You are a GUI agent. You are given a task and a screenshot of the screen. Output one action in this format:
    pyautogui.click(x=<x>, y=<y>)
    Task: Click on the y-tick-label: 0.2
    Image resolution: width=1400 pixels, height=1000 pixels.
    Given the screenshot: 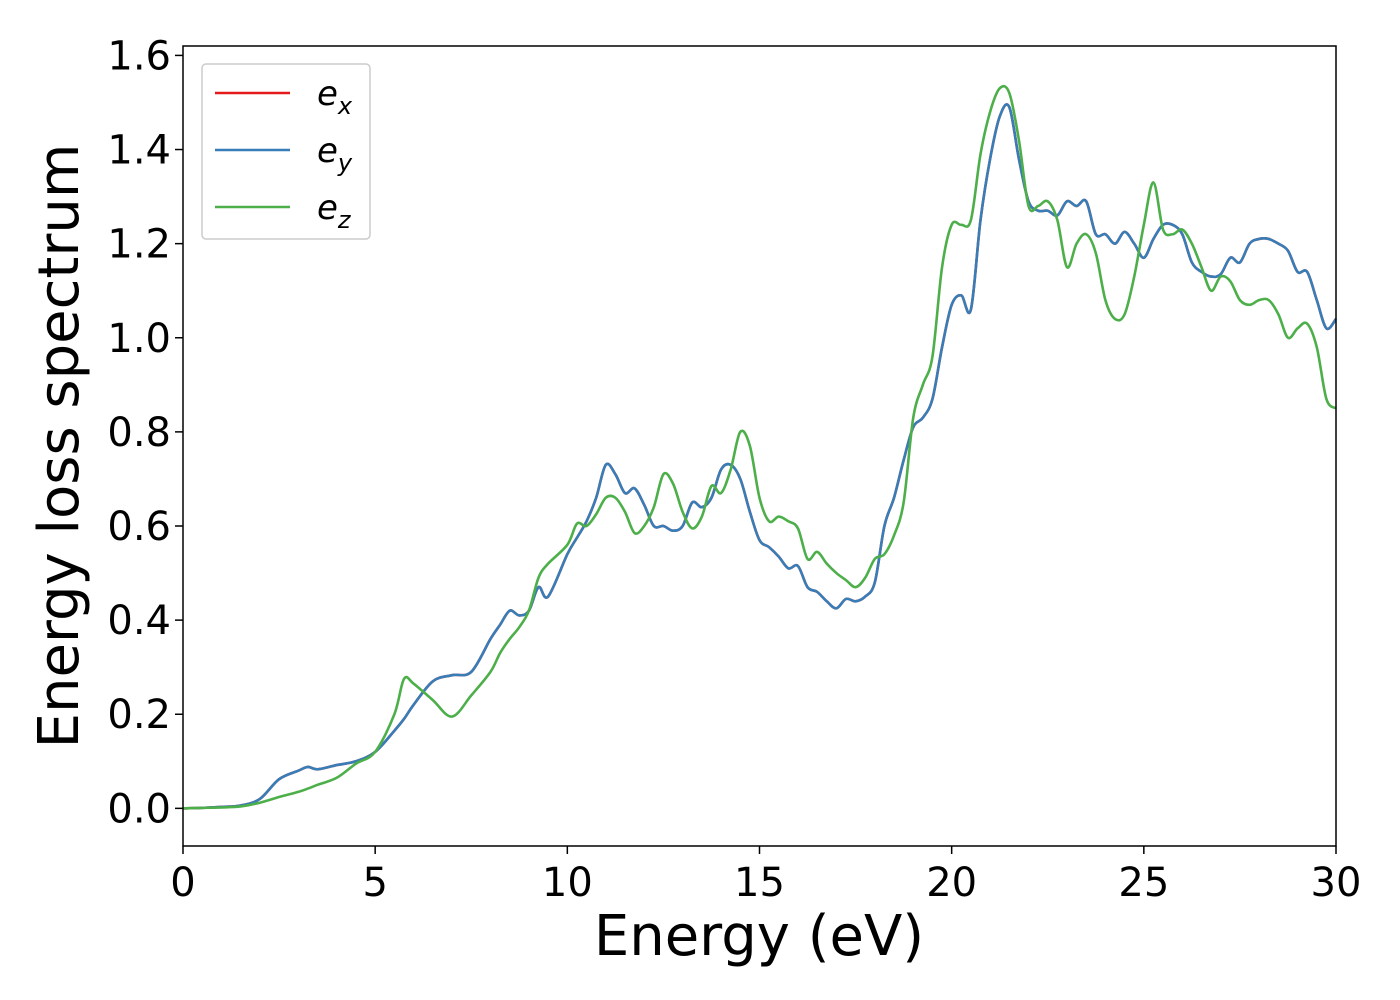 What is the action you would take?
    pyautogui.click(x=139, y=715)
    